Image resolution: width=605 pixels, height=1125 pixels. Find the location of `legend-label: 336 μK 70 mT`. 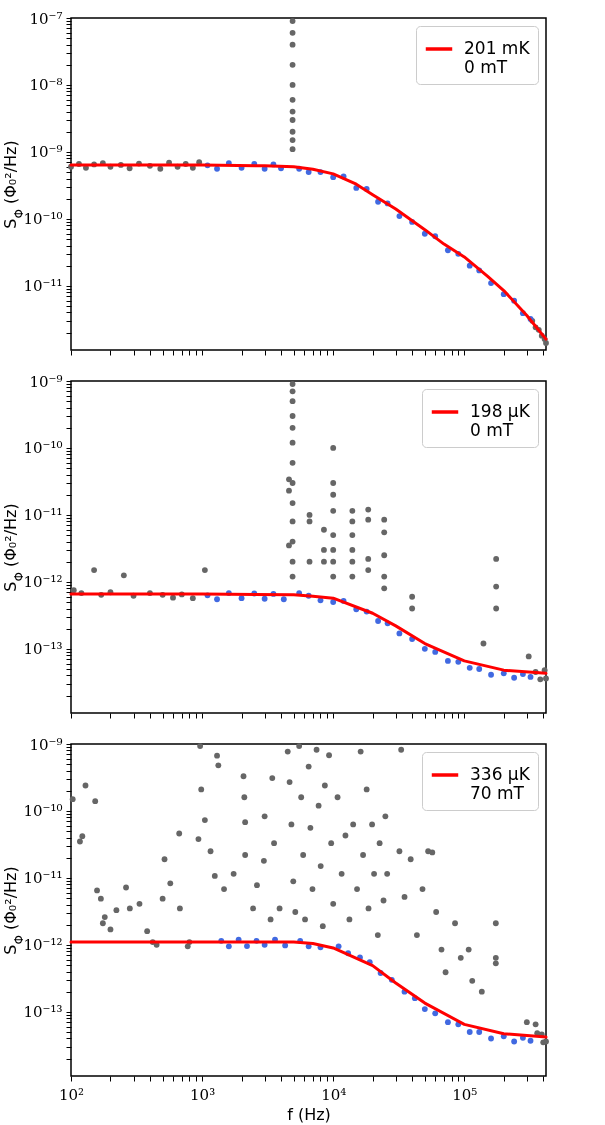

legend-label: 336 μK 70 mT is located at coordinates (500, 783).